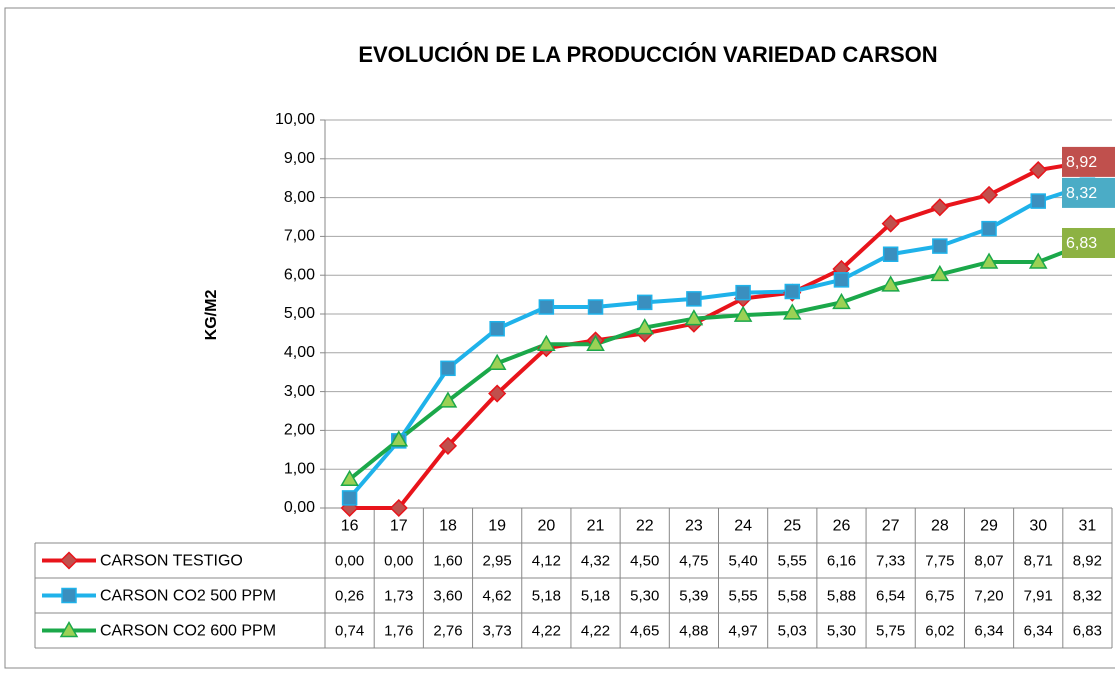 This screenshot has height=675, width=1115. Describe the element at coordinates (644, 560) in the screenshot. I see `table-value: 4,50` at that location.